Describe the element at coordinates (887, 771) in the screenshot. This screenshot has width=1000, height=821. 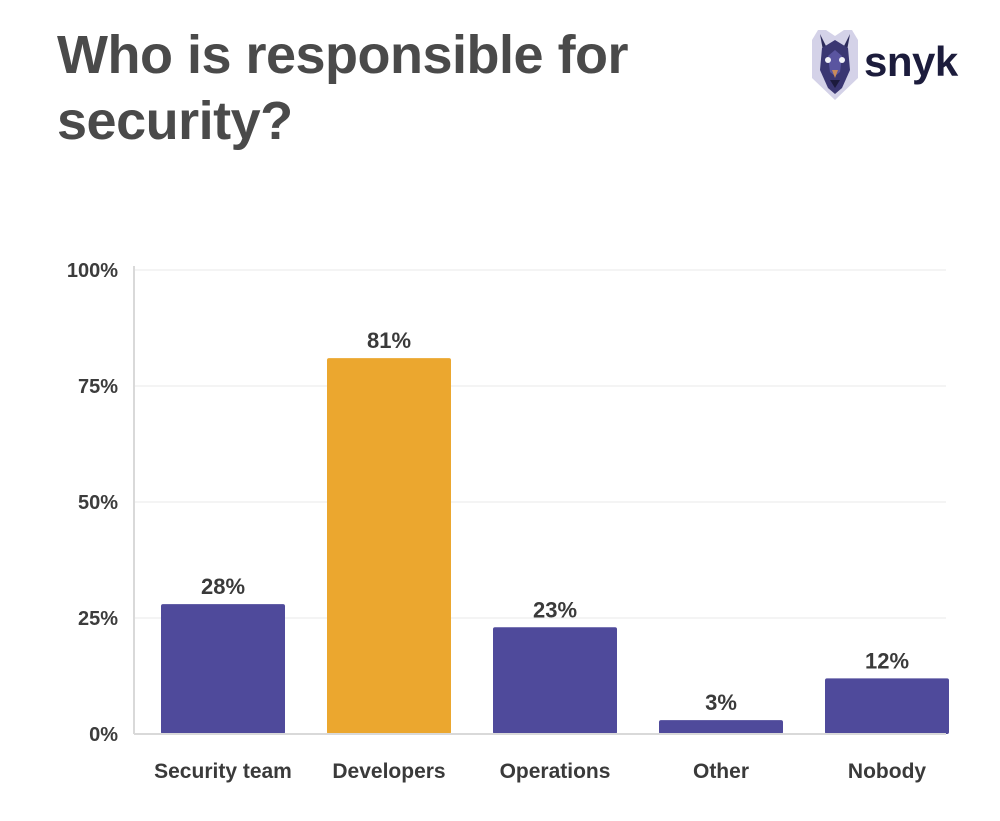
I see `x-tick-label: Nobody` at that location.